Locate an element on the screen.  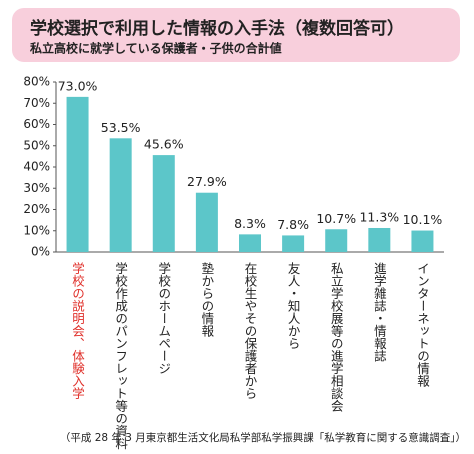
value-label: 8.3% is located at coordinates (250, 223).